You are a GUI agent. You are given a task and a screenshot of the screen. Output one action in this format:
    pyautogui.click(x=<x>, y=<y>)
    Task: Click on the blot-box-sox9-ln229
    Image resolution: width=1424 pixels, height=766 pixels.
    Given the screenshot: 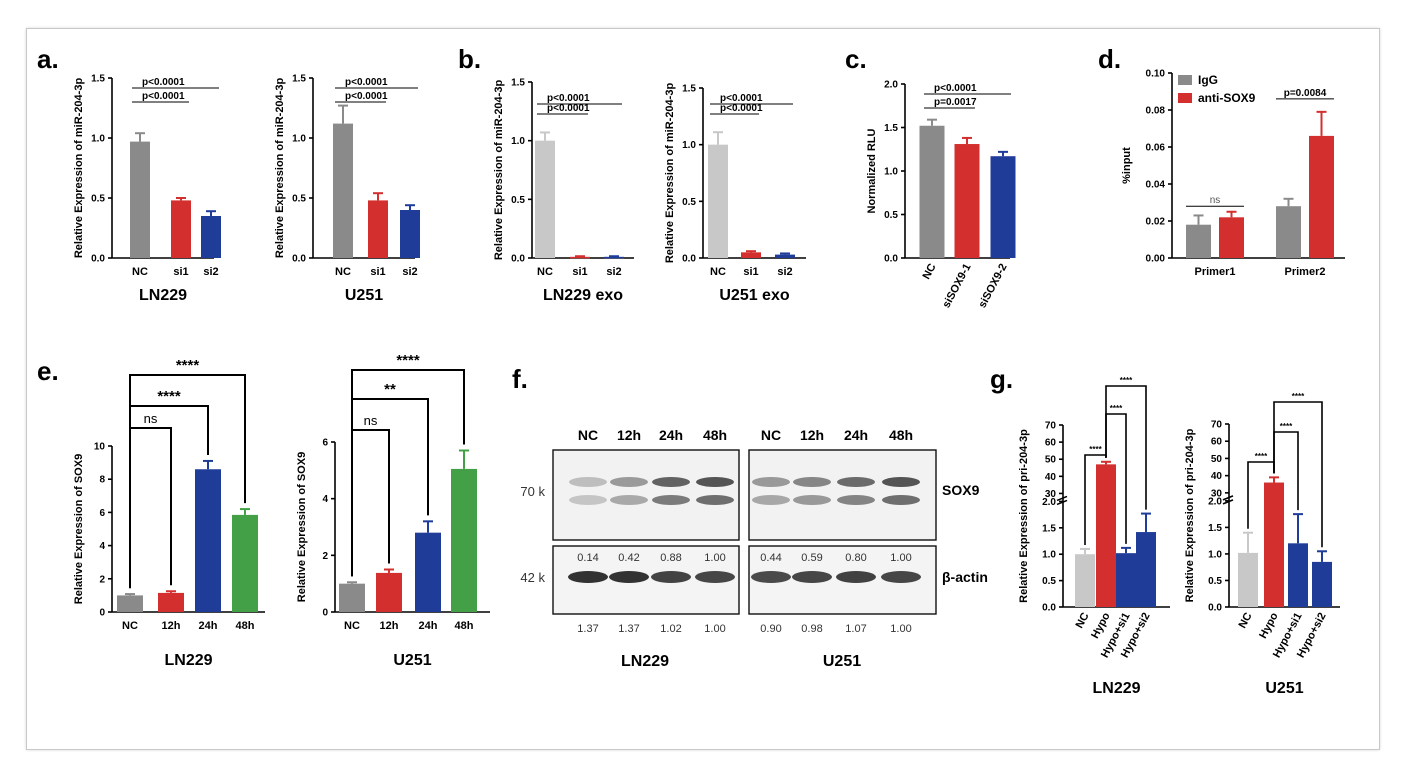 What is the action you would take?
    pyautogui.click(x=646, y=495)
    